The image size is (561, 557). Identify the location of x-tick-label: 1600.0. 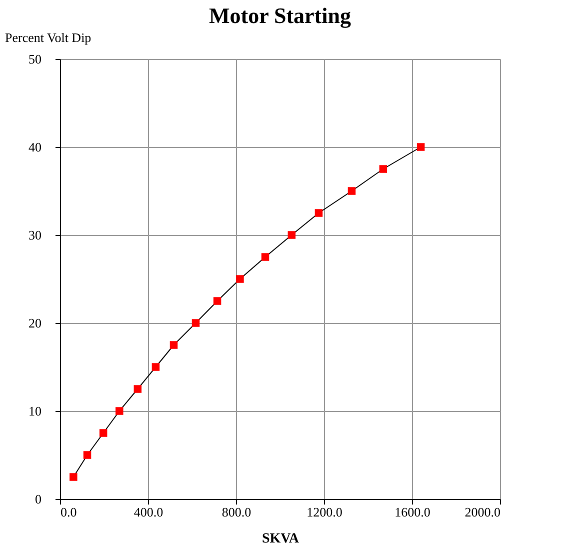
(412, 512).